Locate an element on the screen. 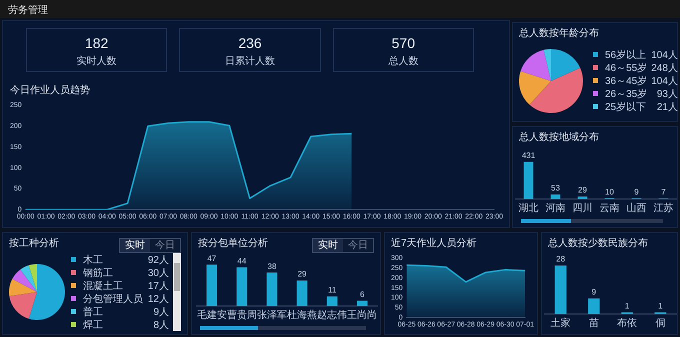 The width and height of the screenshot is (680, 337). x-tick-label: 土家 is located at coordinates (560, 322).